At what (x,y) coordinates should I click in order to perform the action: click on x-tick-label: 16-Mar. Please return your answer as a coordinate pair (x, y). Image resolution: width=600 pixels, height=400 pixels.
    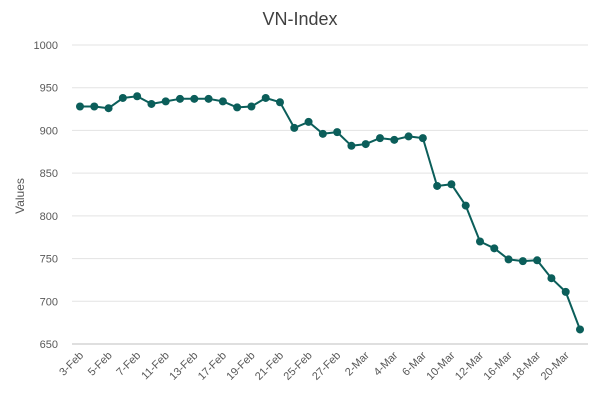
    Looking at the image, I should click on (498, 365).